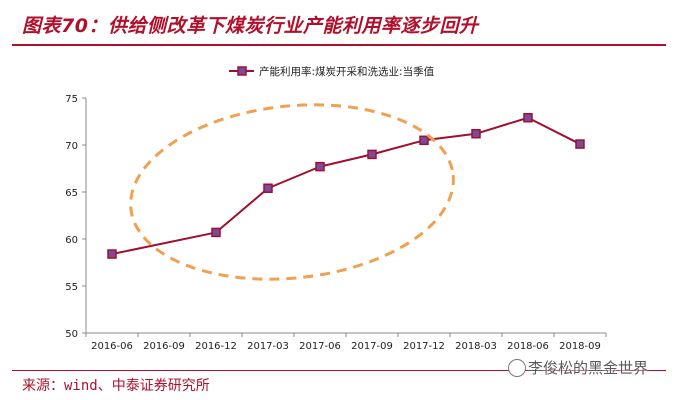 The width and height of the screenshot is (692, 400). Describe the element at coordinates (71, 99) in the screenshot. I see `y-tick-label: 75` at that location.